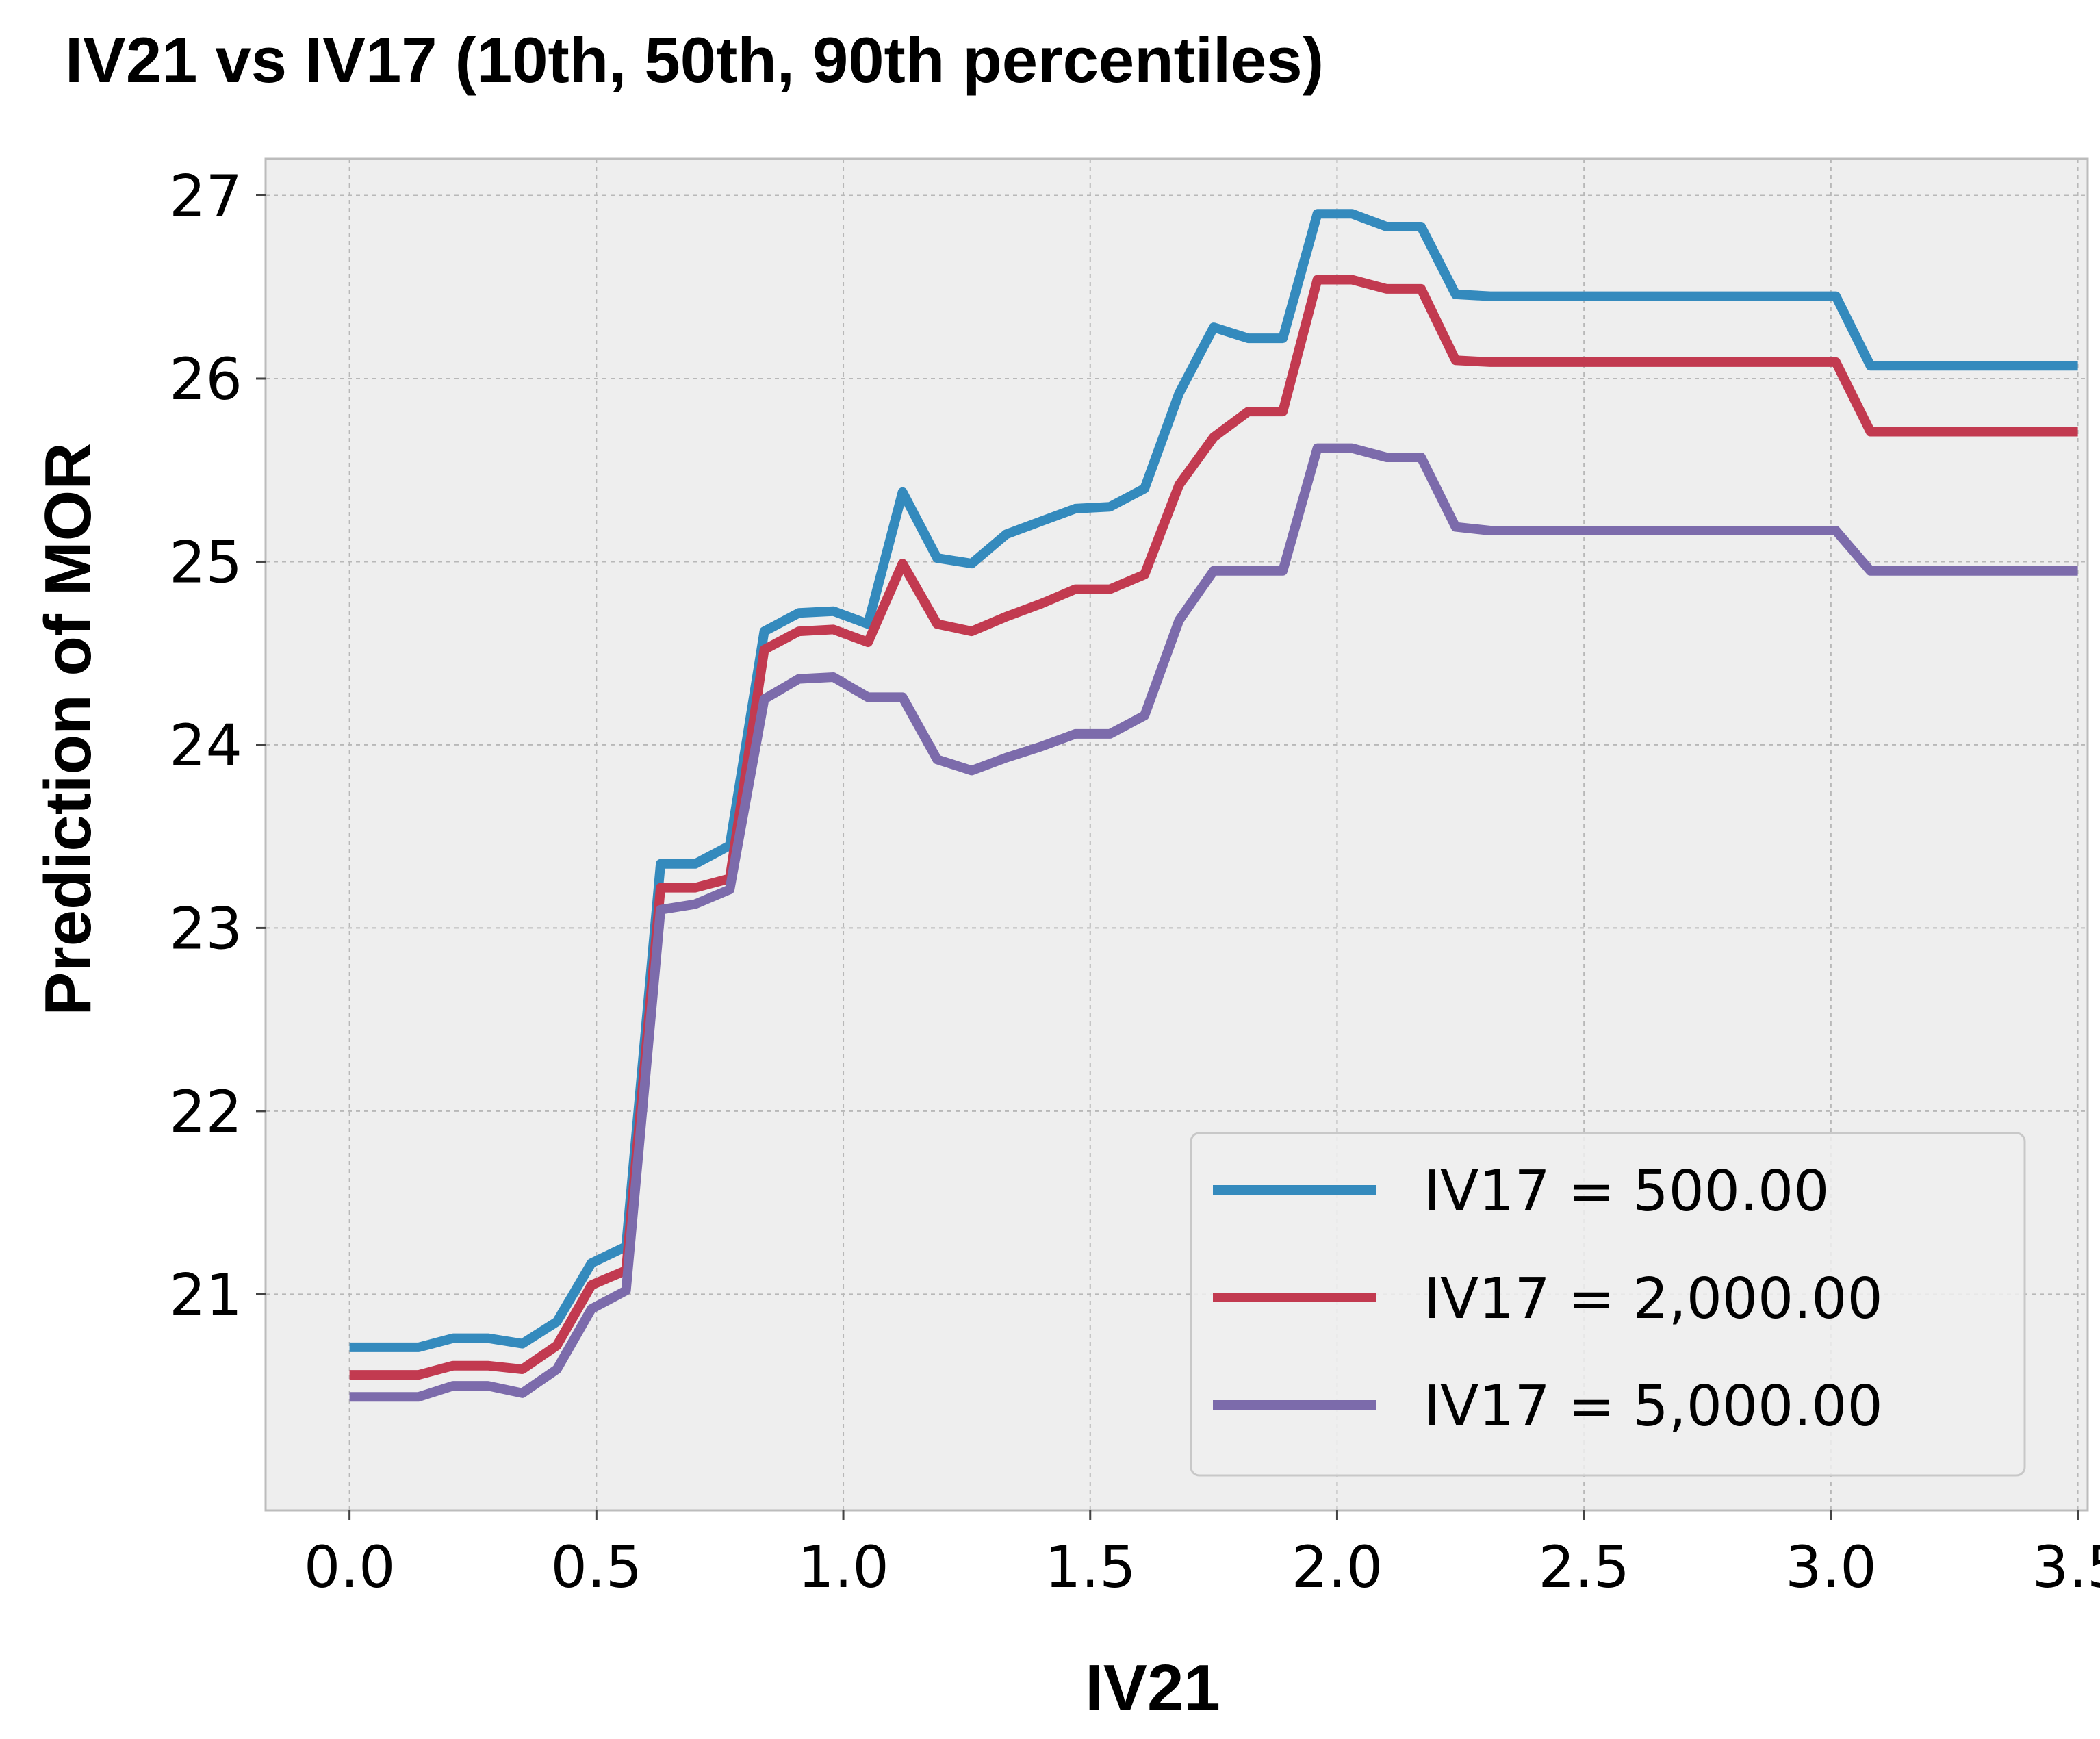 This screenshot has width=2100, height=1739. What do you see at coordinates (1091, 1567) in the screenshot?
I see `x-tick-label: 1.5` at bounding box center [1091, 1567].